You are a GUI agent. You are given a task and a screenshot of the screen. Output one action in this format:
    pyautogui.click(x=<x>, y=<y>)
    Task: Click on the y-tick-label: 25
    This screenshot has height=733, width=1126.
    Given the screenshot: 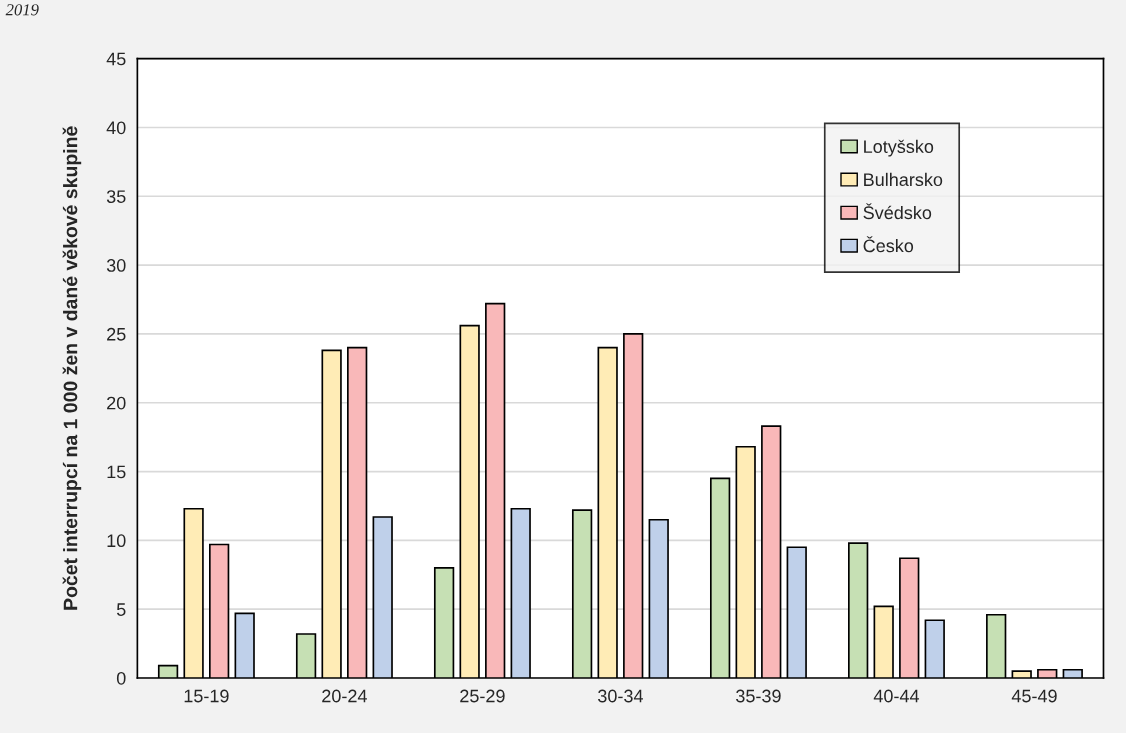 What is the action you would take?
    pyautogui.click(x=116, y=334)
    